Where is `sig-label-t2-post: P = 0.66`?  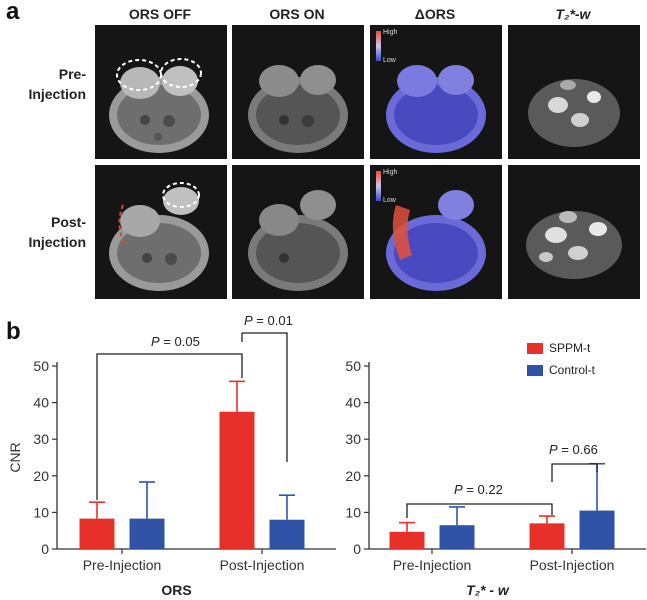
sig-label-t2-post: P = 0.66 is located at coordinates (573, 449).